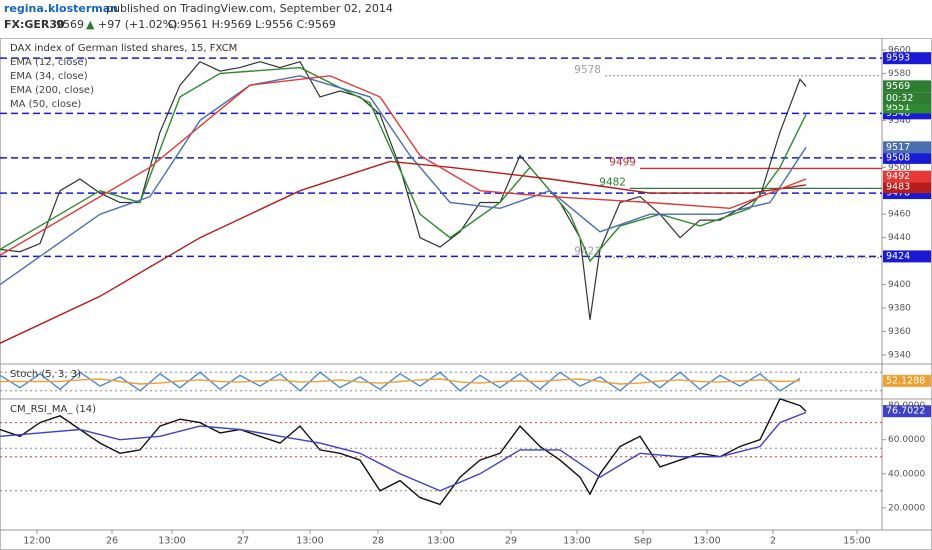  I want to click on y-tick-label: 9540, so click(899, 121).